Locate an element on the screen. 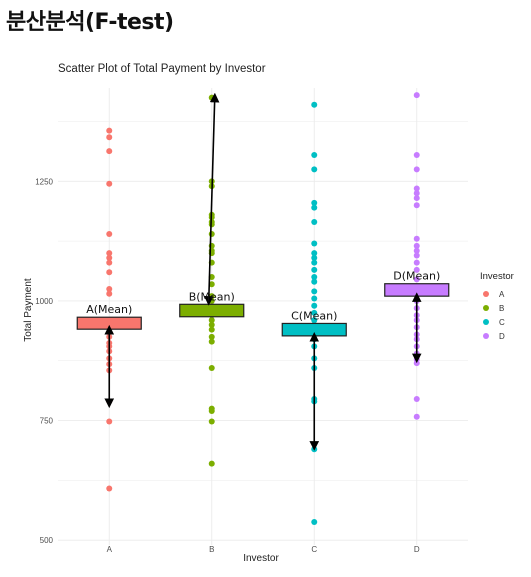 This screenshot has width=531, height=577. legend-title: Investor is located at coordinates (497, 276).